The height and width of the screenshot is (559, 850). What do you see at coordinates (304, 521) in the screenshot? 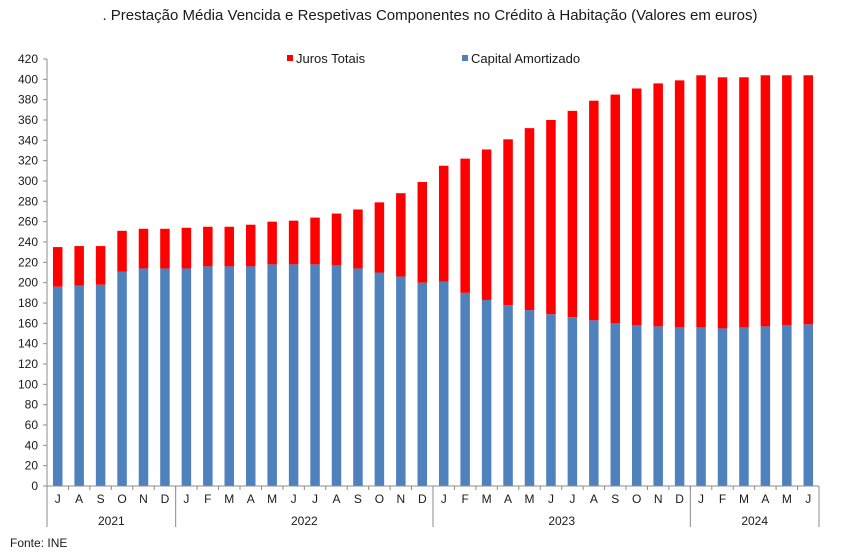
I see `year-label: 2022` at bounding box center [304, 521].